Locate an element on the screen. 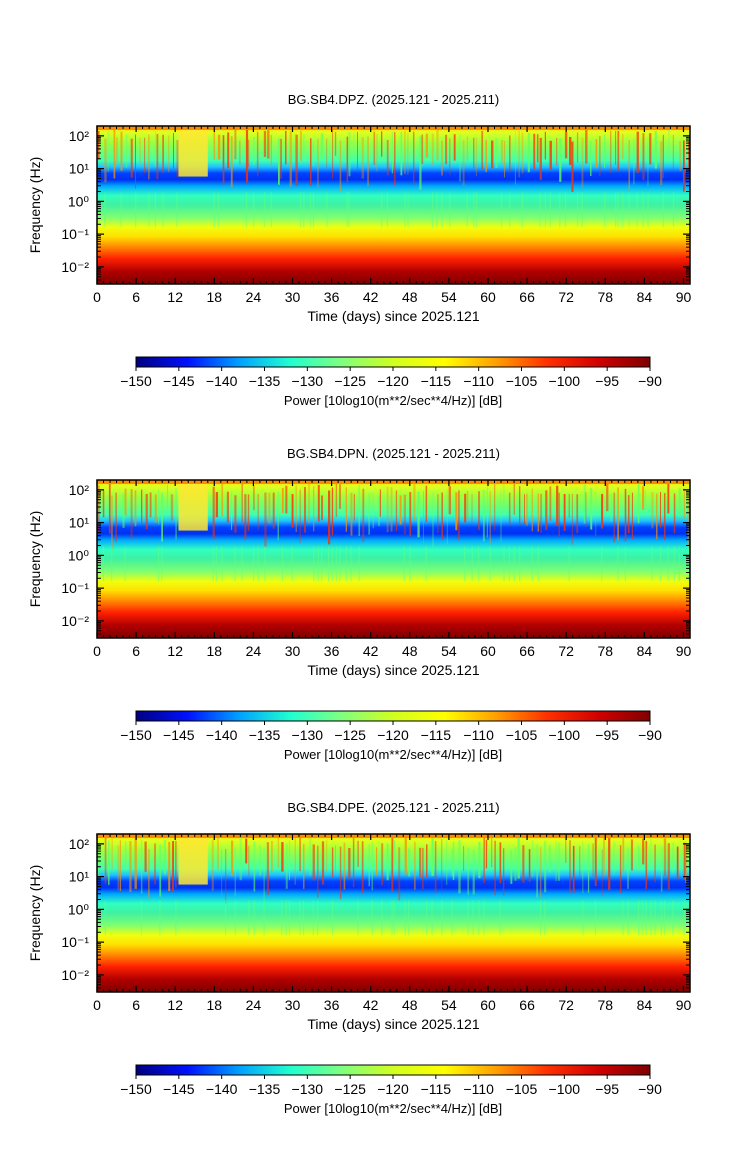  y-tick-label: 10⁻² is located at coordinates (75, 267).